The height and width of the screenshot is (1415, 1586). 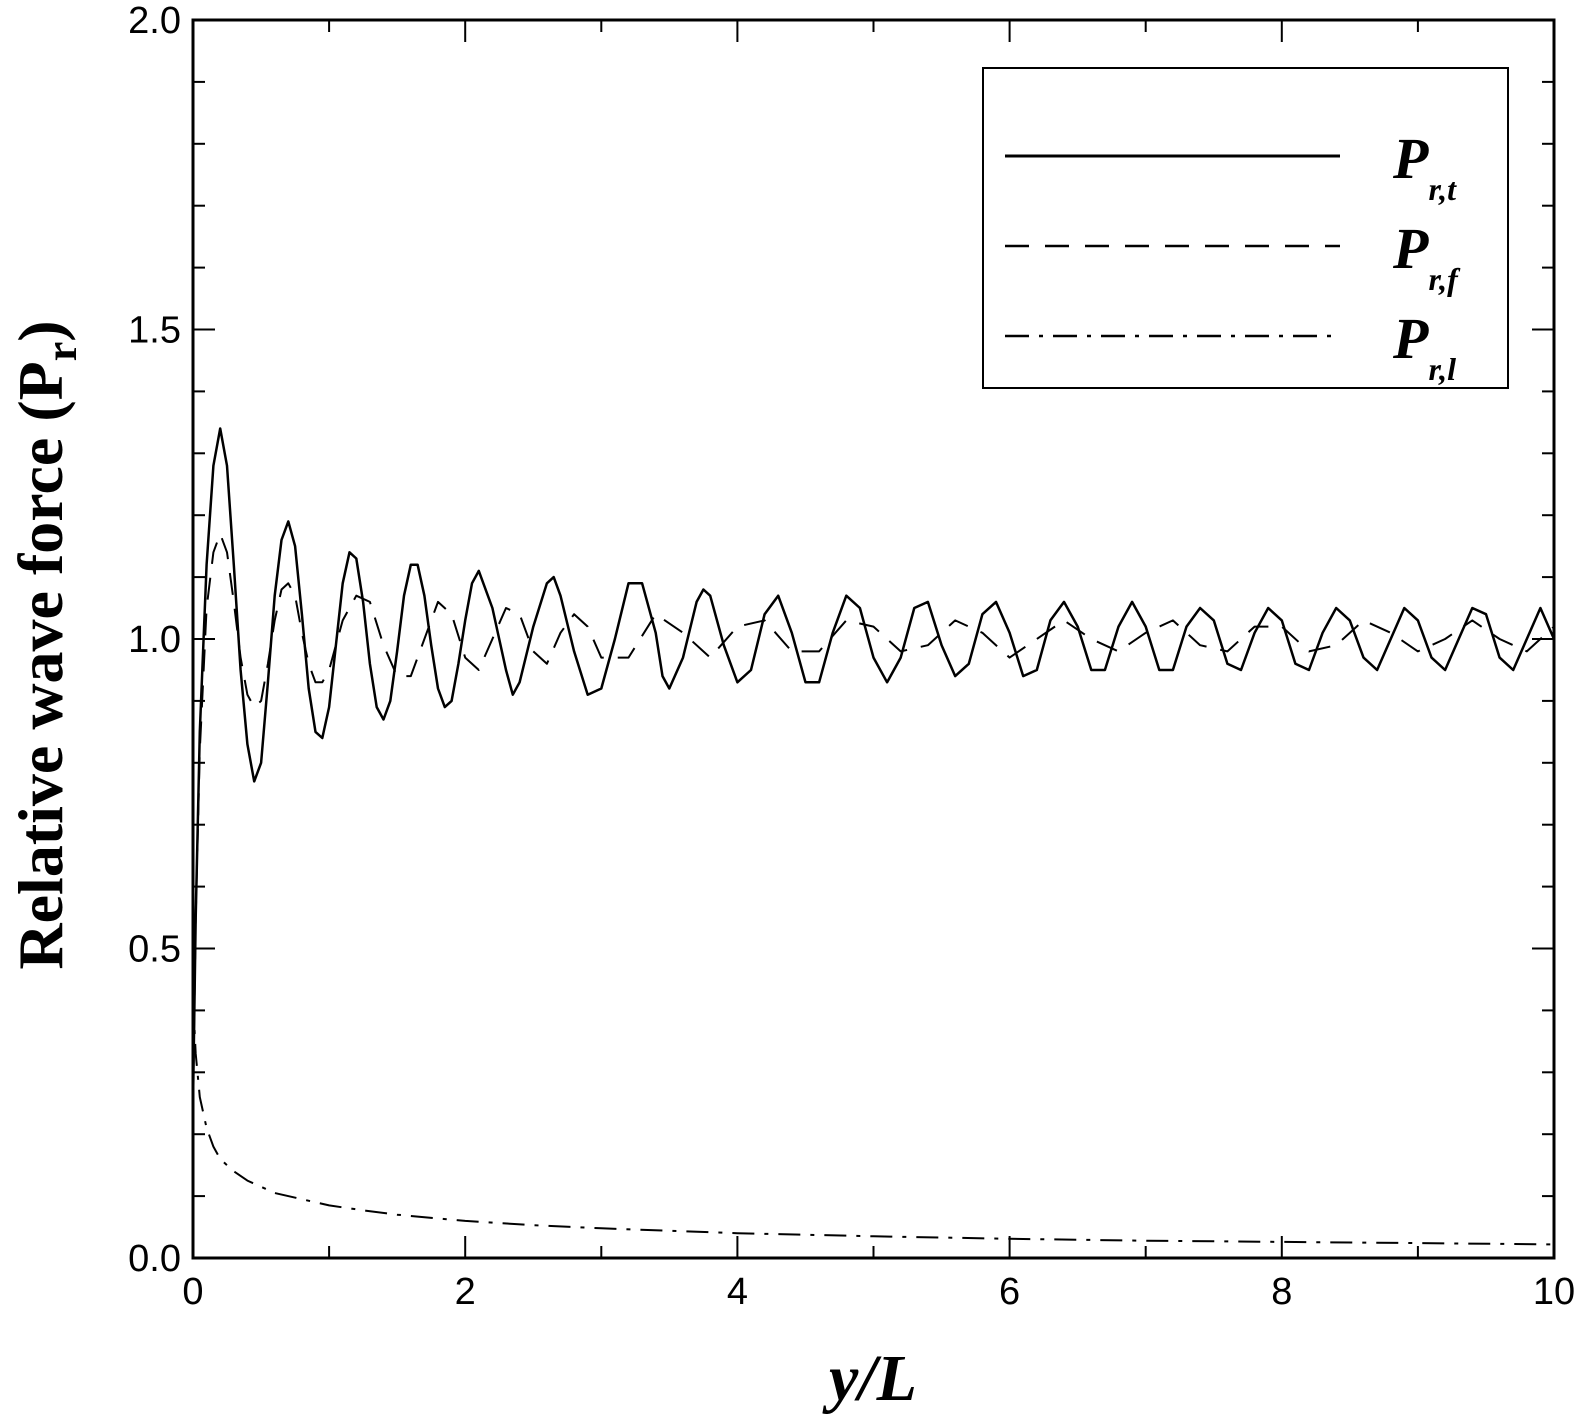 What do you see at coordinates (737, 1292) in the screenshot?
I see `x-tick-label: 4` at bounding box center [737, 1292].